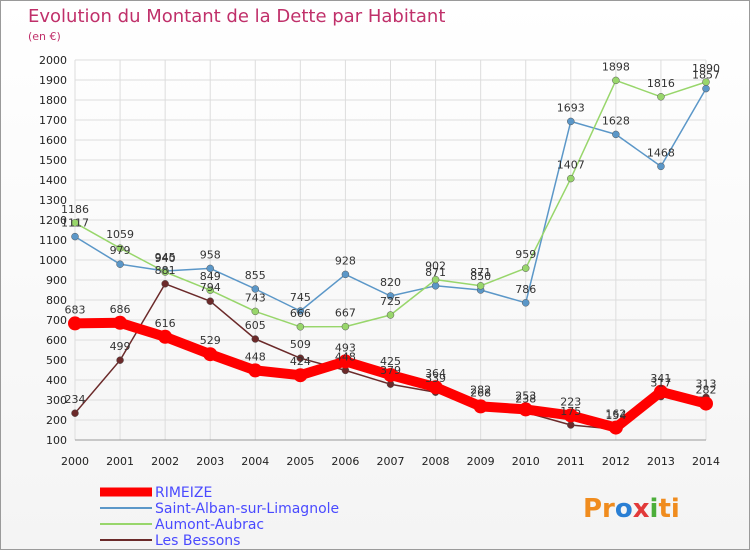 This screenshot has height=550, width=750. What do you see at coordinates (570, 401) in the screenshot?
I see `data-label-rimeize: 223` at bounding box center [570, 401].